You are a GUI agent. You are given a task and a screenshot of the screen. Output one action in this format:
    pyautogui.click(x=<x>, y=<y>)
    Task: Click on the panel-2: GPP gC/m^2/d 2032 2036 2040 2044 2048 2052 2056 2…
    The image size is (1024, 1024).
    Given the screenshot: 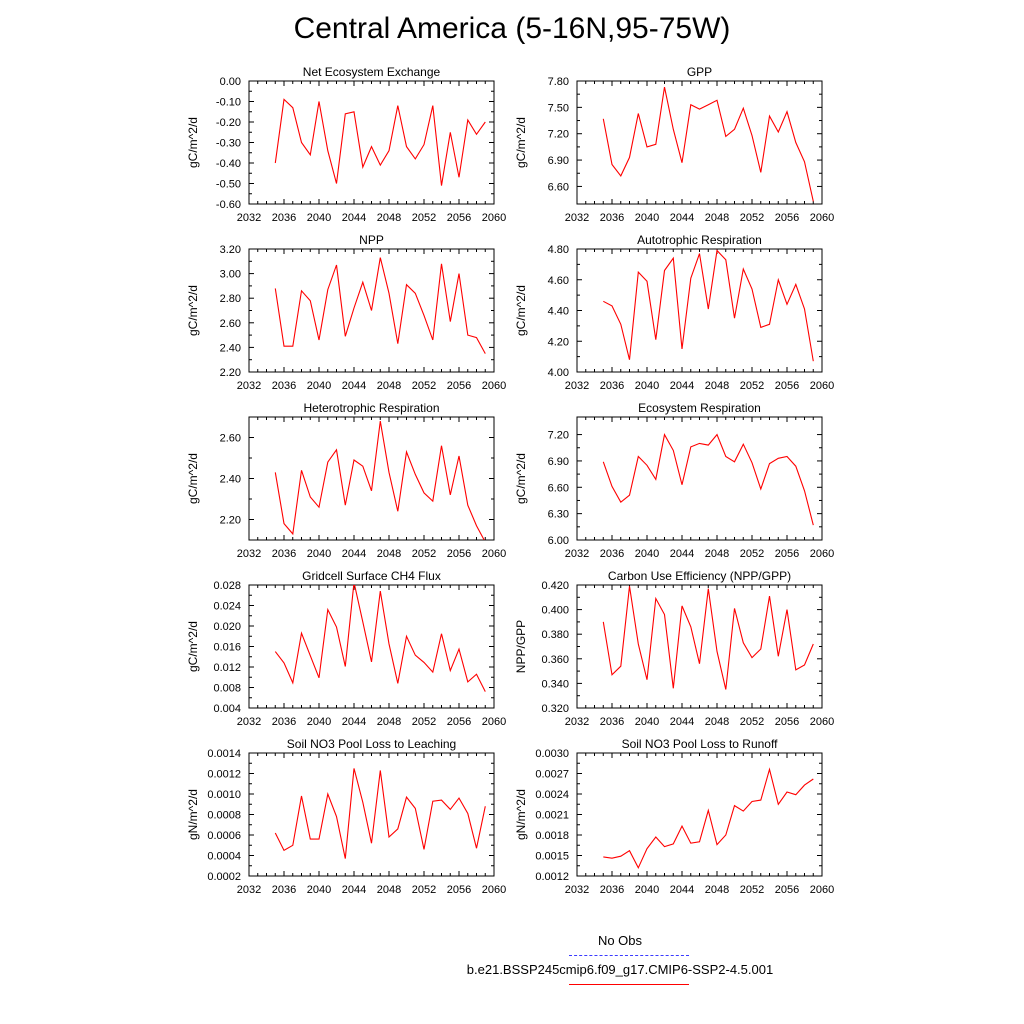 What is the action you would take?
    pyautogui.click(x=674, y=144)
    